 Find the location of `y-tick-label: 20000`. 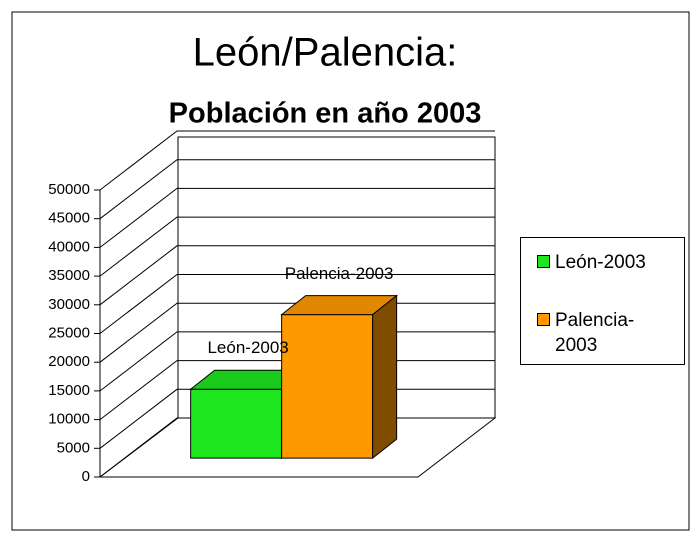

y-tick-label: 20000 is located at coordinates (69, 361).